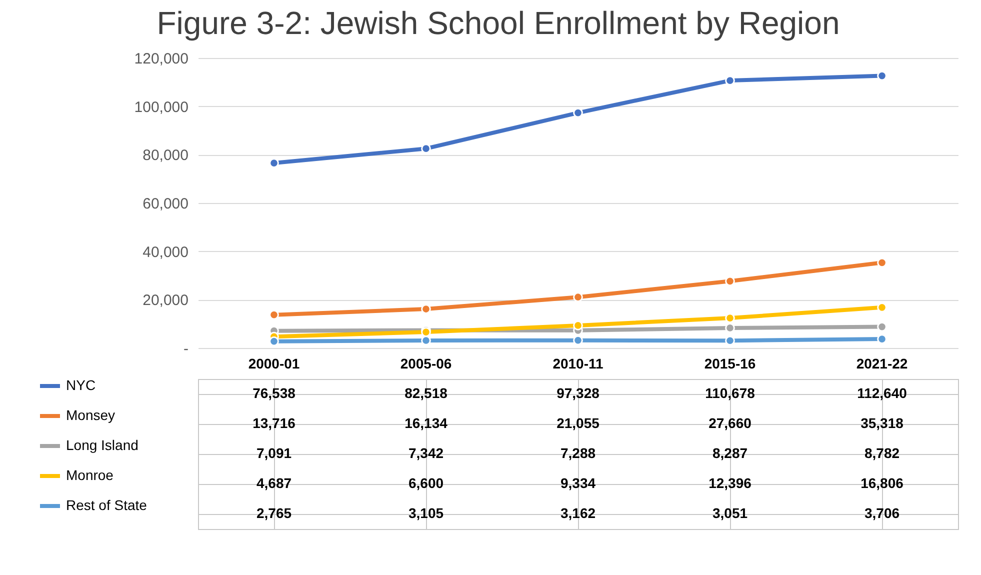  Describe the element at coordinates (81, 385) in the screenshot. I see `legend-label: NYC` at that location.